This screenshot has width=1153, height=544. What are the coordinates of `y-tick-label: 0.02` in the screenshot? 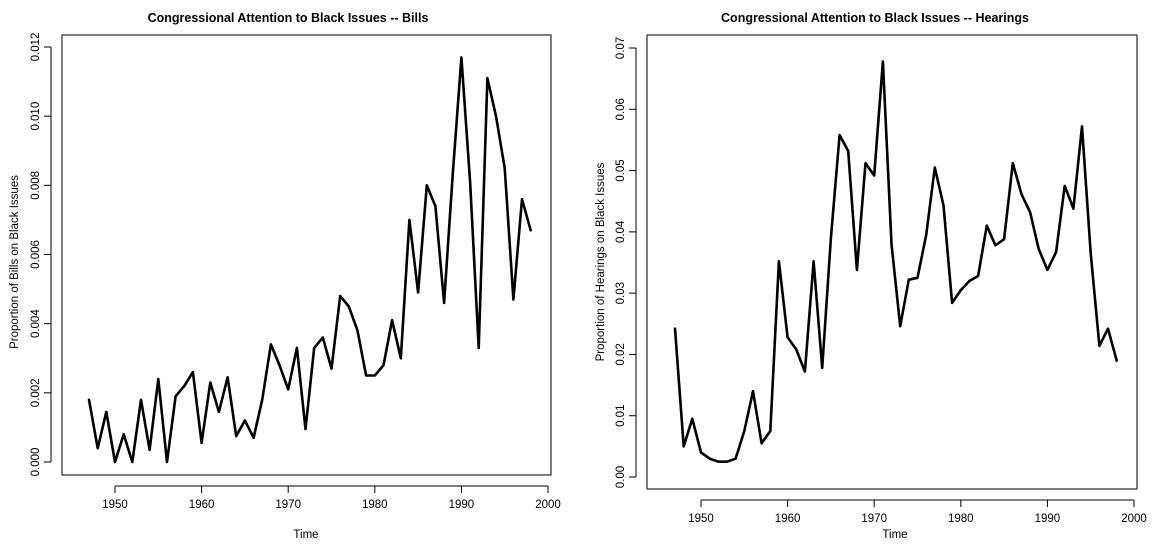 It's located at (621, 354).